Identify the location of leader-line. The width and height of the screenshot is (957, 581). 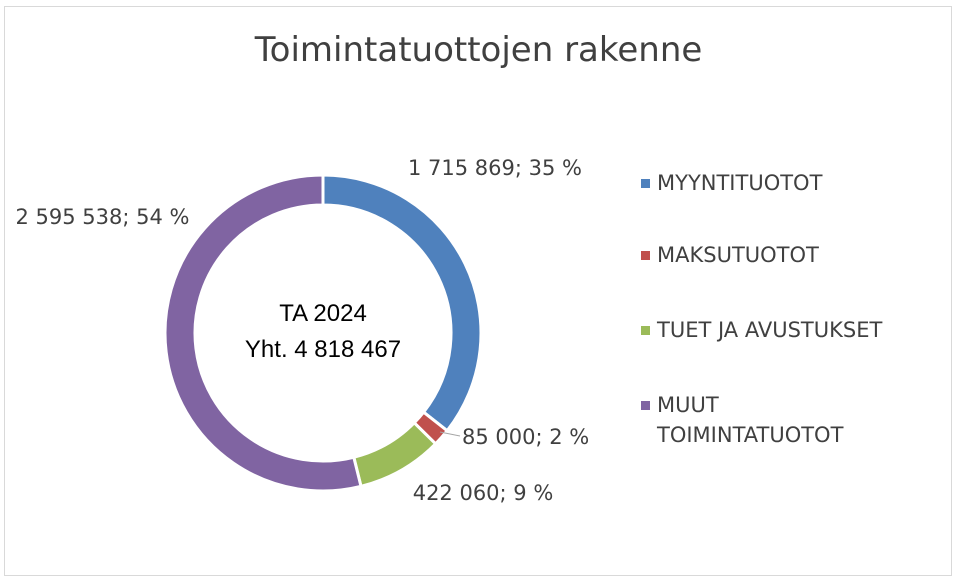
(450, 434).